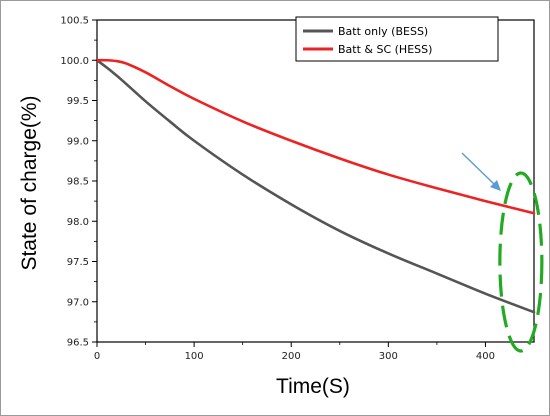 Image resolution: width=550 pixels, height=416 pixels. I want to click on y-tick-label: 96.5, so click(78, 343).